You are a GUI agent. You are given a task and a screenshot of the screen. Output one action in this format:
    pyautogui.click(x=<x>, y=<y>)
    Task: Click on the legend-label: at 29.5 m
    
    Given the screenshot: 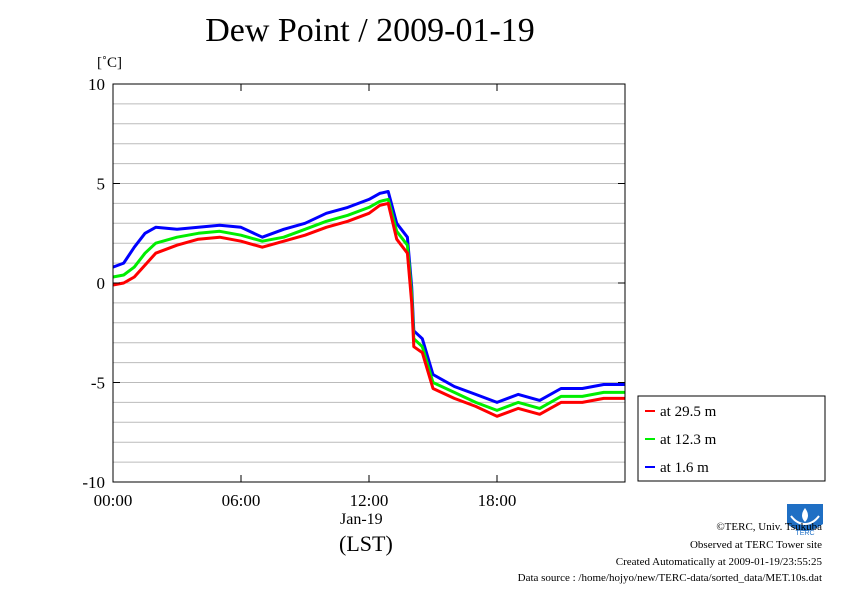 What is the action you would take?
    pyautogui.click(x=688, y=412)
    